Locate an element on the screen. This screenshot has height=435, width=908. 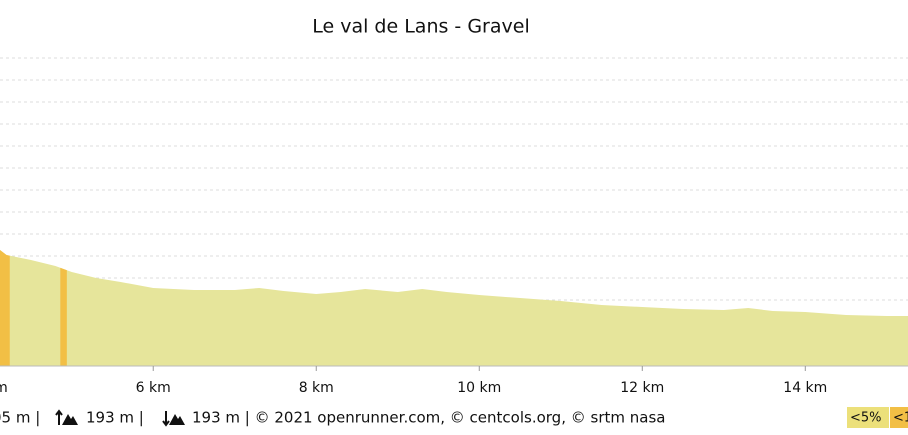
x-tick-label: 4 km is located at coordinates (4, 388).